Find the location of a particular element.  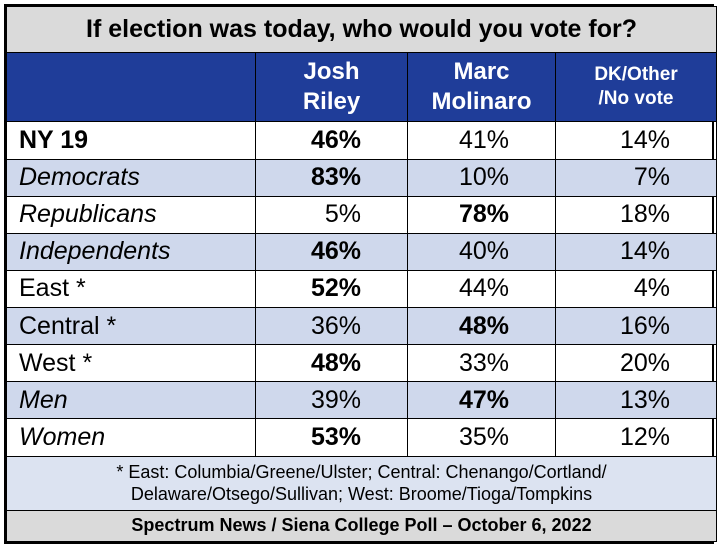

header-josh-riley: Josh Riley is located at coordinates (331, 87).